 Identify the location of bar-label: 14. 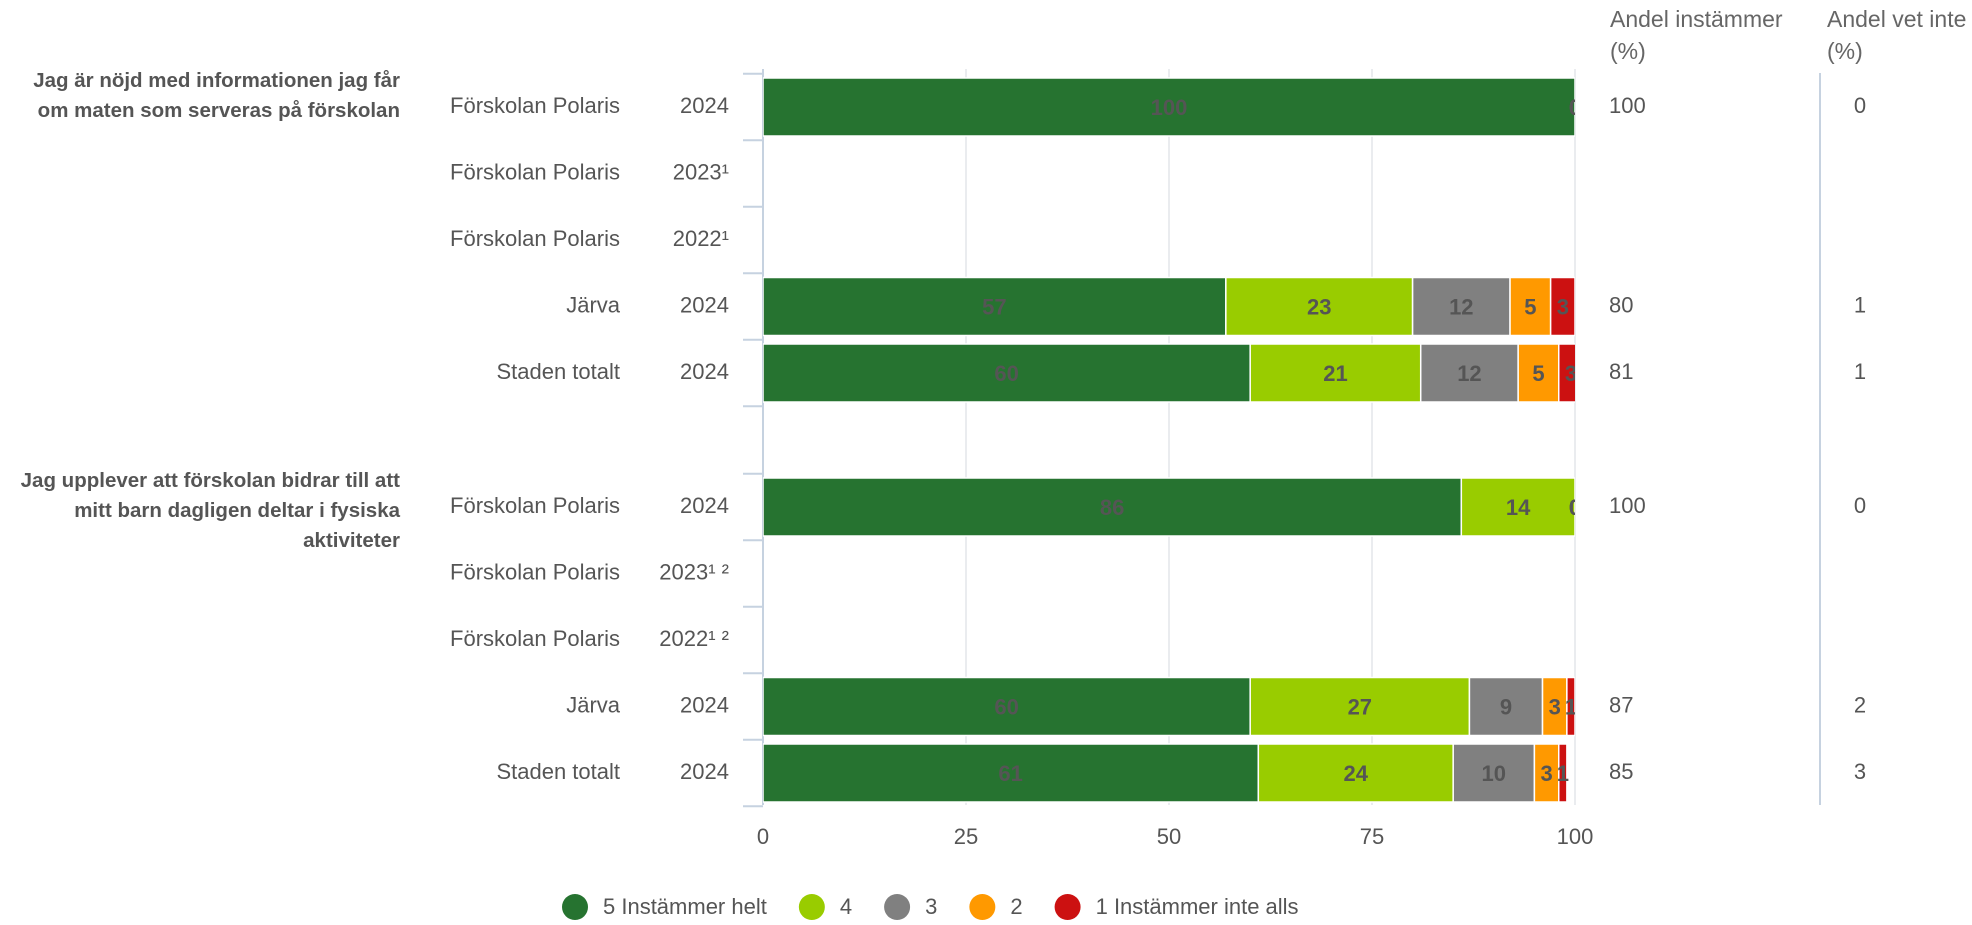
(1518, 507).